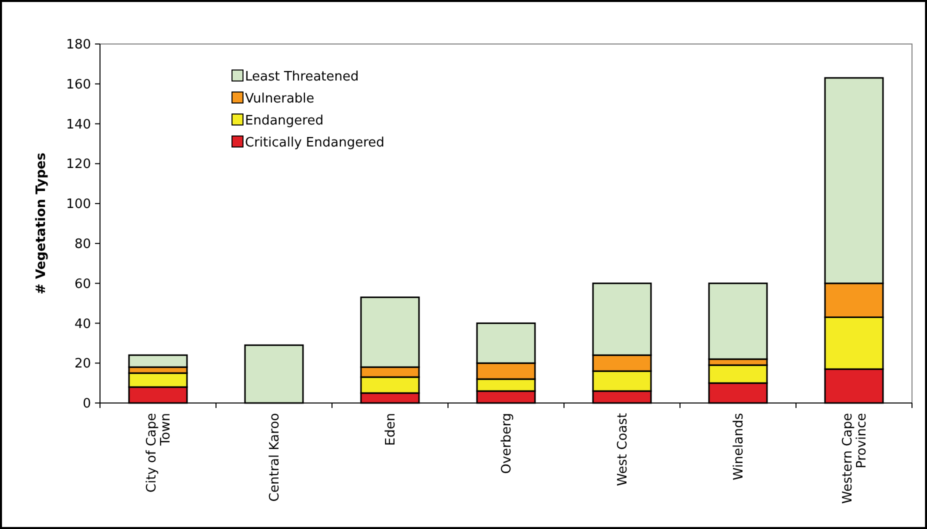 This screenshot has width=927, height=529. I want to click on y-tick-label: 0, so click(86, 404).